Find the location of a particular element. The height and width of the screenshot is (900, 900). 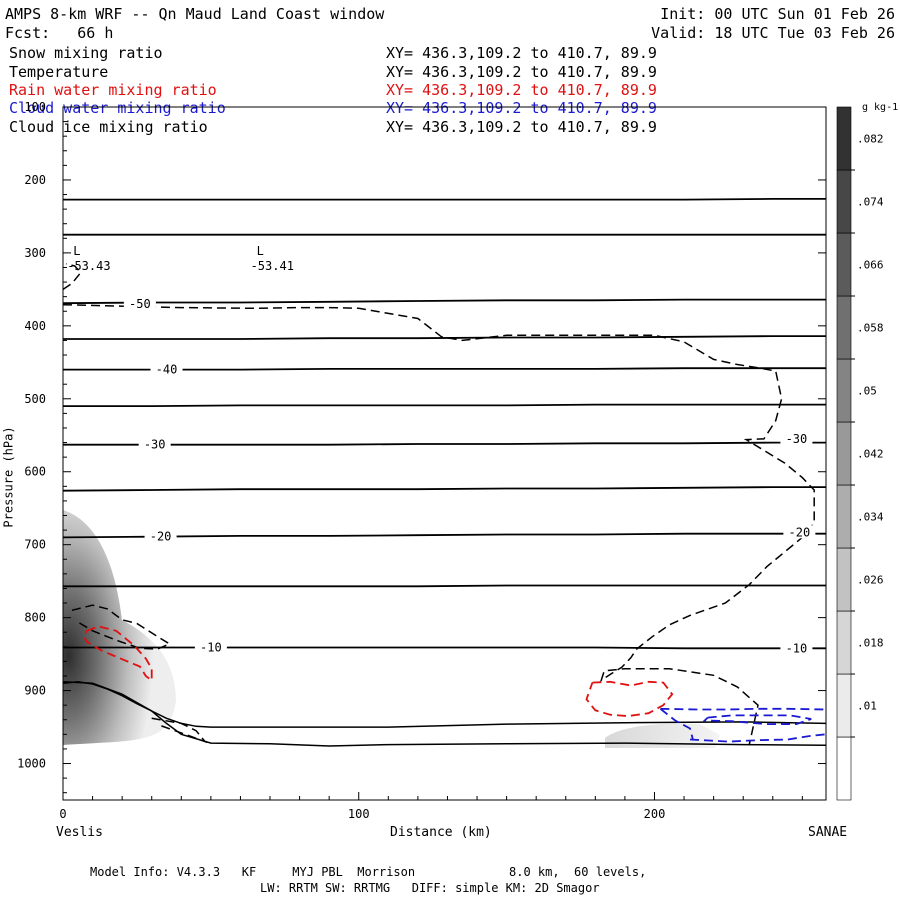

snow-shading-veslis is located at coordinates (119, 627).